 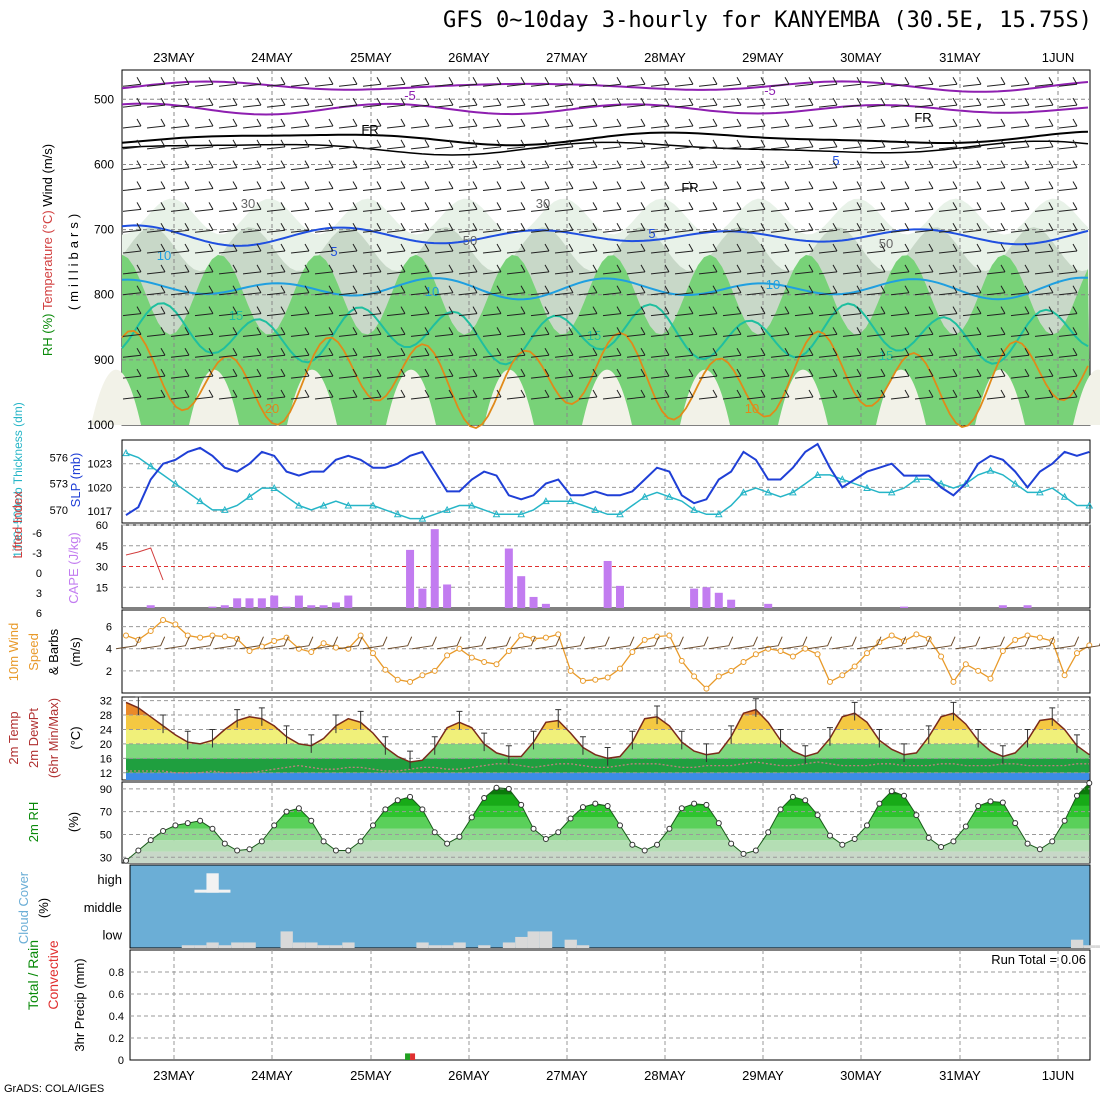 What do you see at coordinates (174, 57) in the screenshot?
I see `date-label-top: 23MAY` at bounding box center [174, 57].